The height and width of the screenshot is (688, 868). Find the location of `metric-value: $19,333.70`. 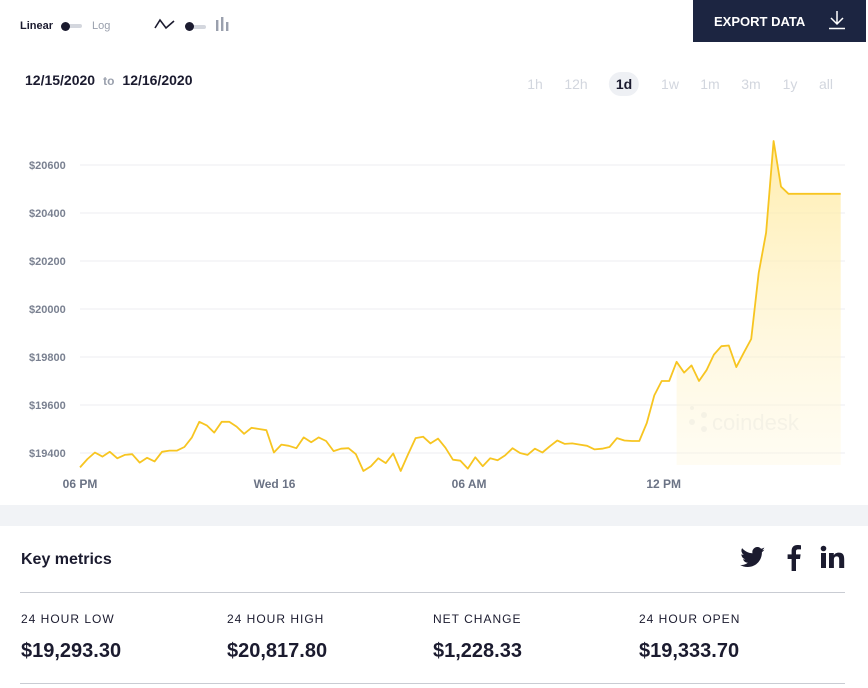

metric-value: $19,333.70 is located at coordinates (689, 651).